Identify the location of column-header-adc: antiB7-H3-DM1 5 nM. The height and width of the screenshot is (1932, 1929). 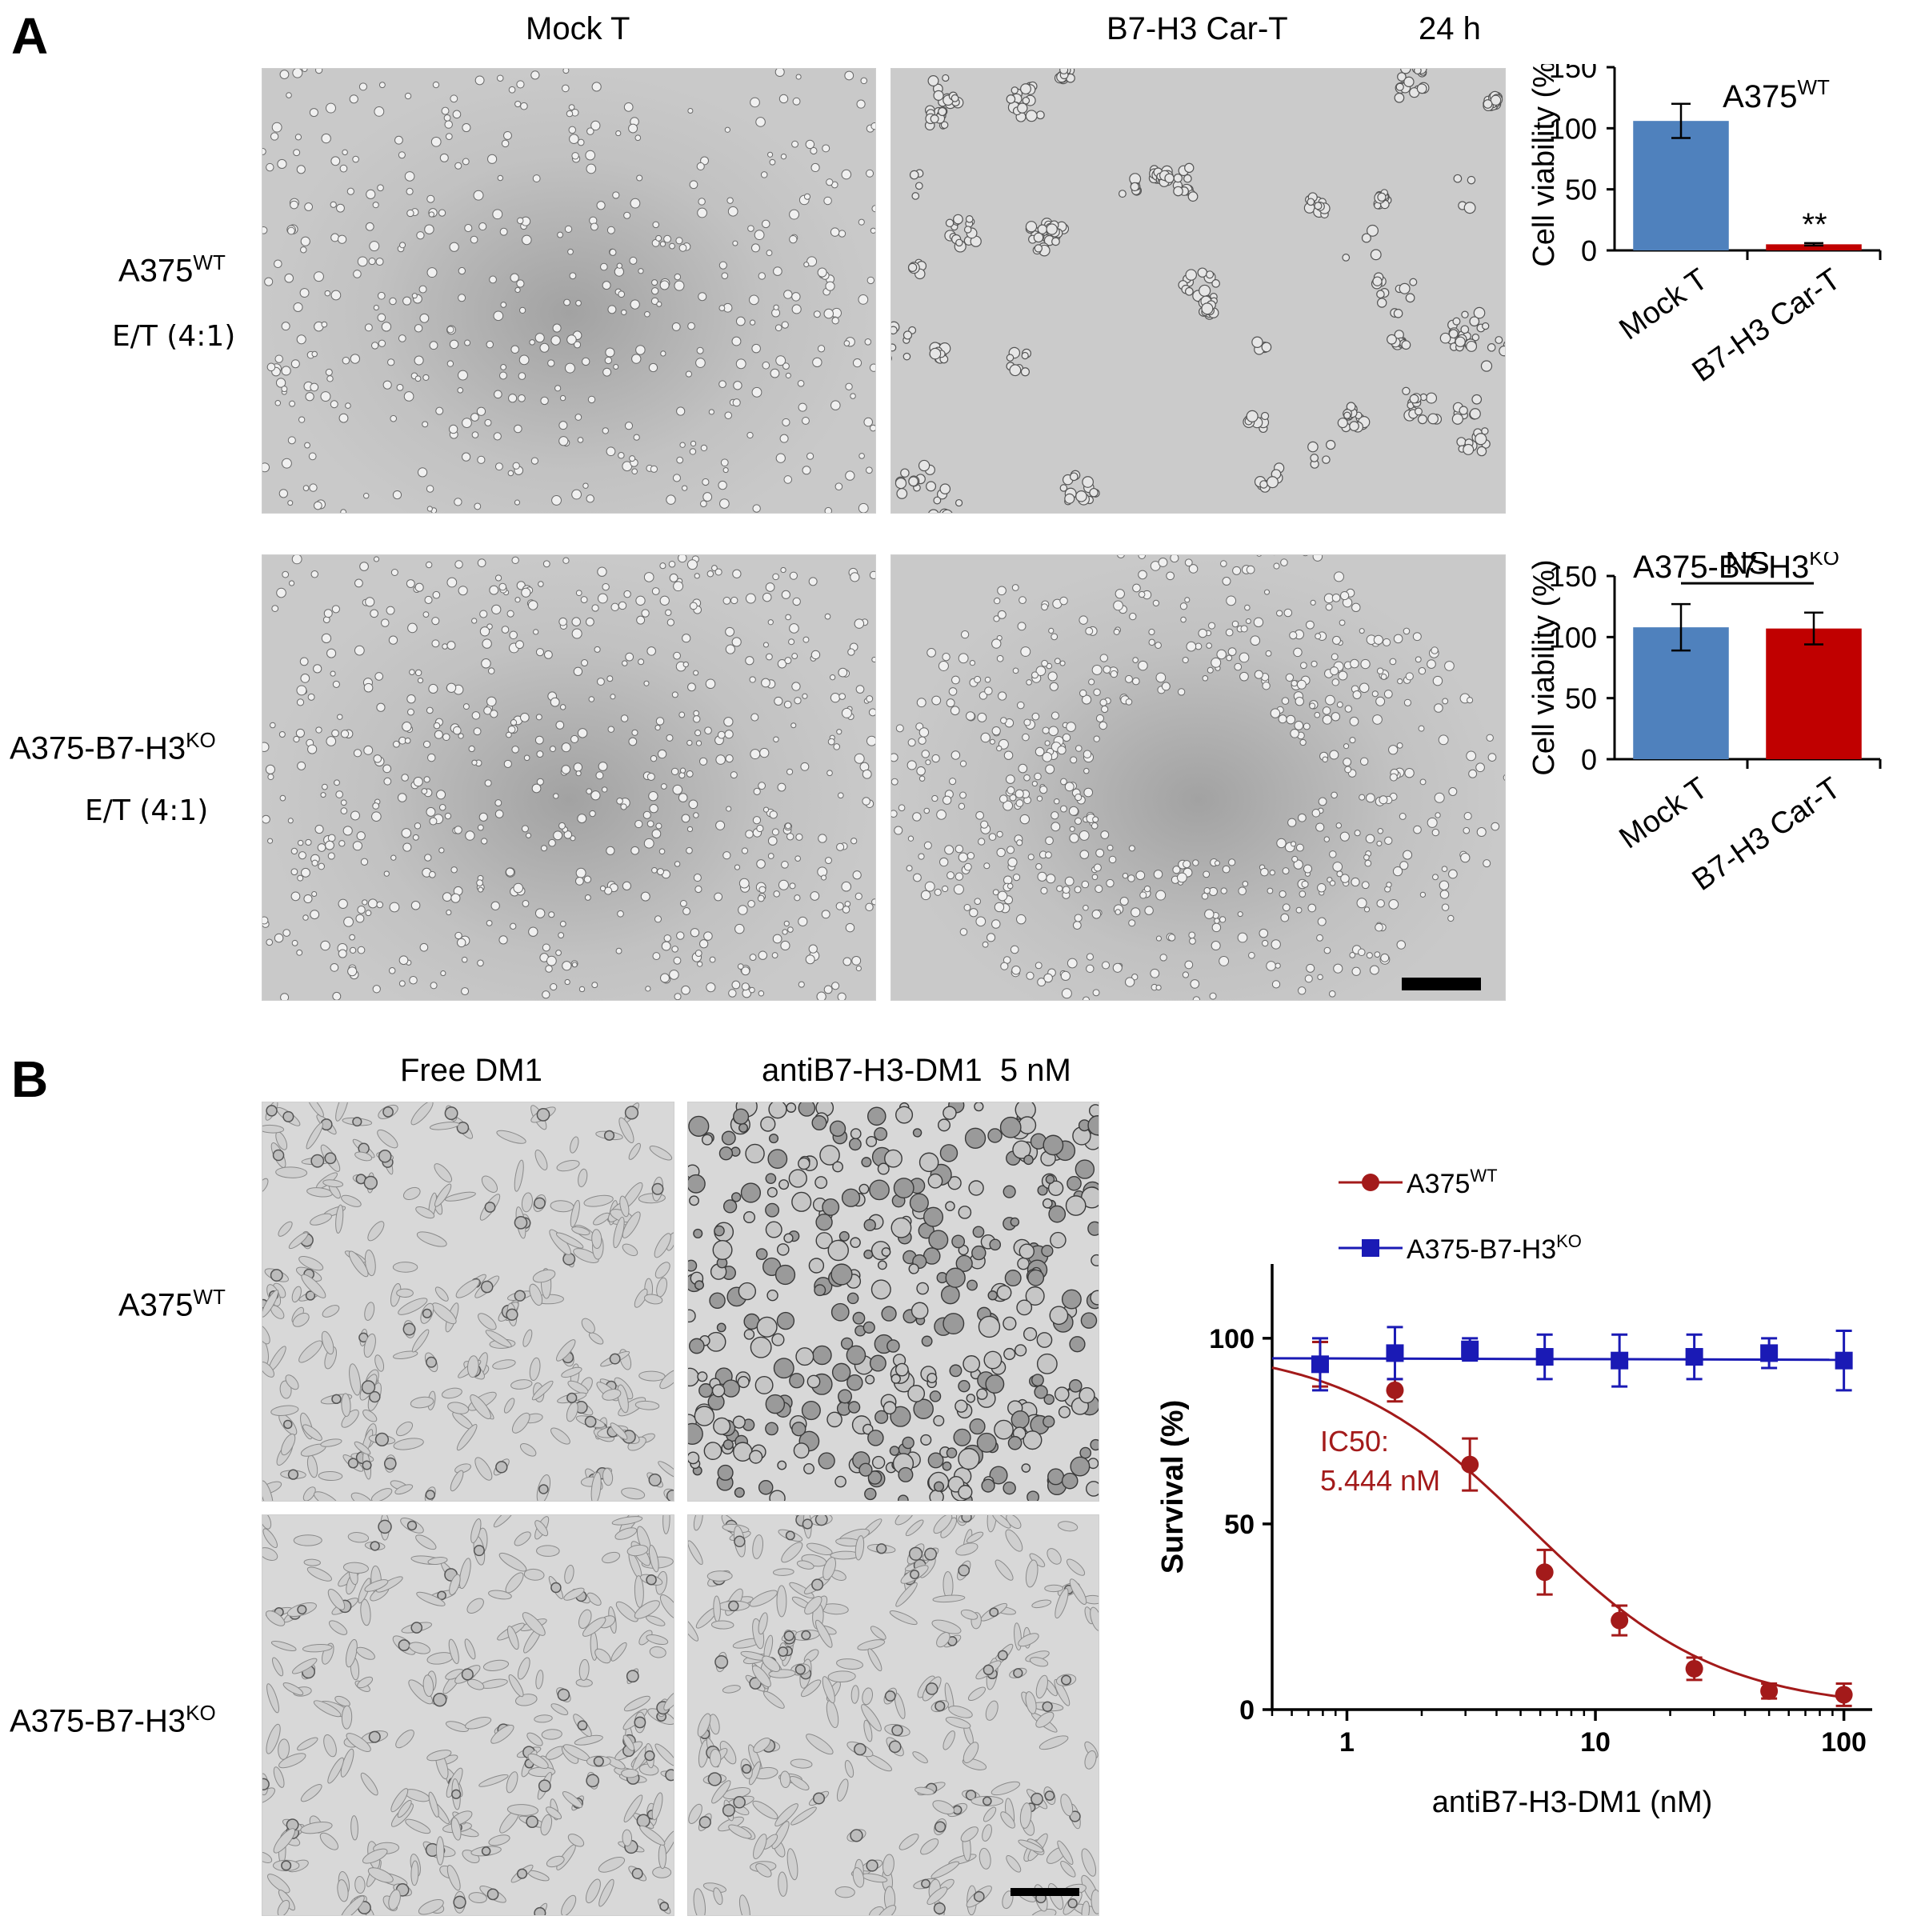
(916, 1070).